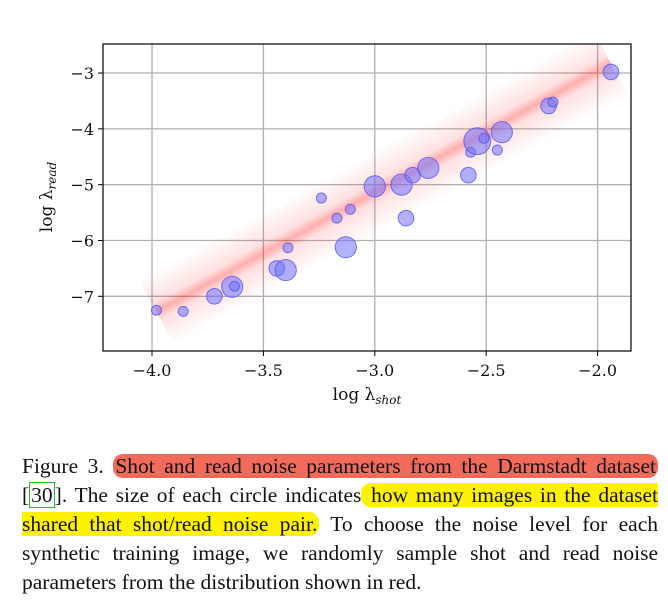 The image size is (668, 605). I want to click on x-tick-label: −2.0, so click(597, 370).